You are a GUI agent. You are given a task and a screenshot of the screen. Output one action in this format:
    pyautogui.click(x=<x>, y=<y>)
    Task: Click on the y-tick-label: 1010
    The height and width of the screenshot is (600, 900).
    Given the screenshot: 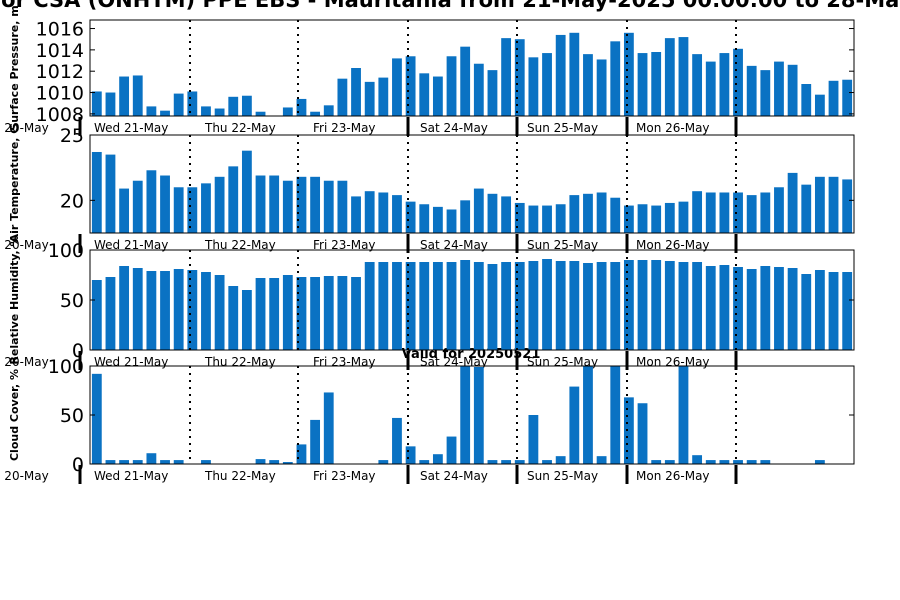 What is the action you would take?
    pyautogui.click(x=60, y=94)
    